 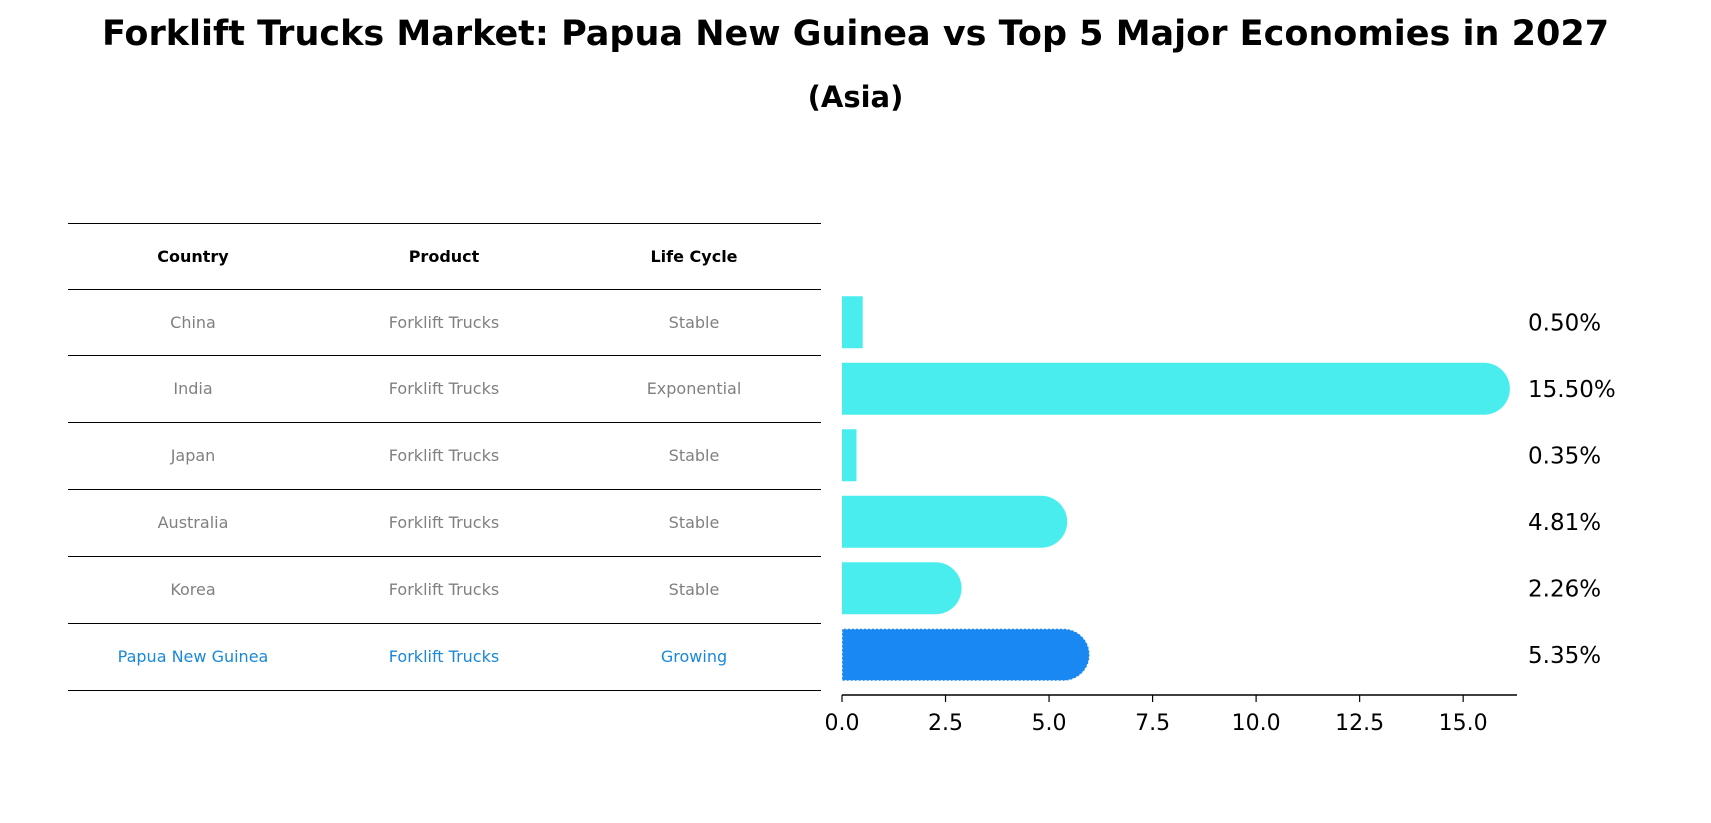 I want to click on bar-value-label: 4.81%, so click(x=1564, y=523).